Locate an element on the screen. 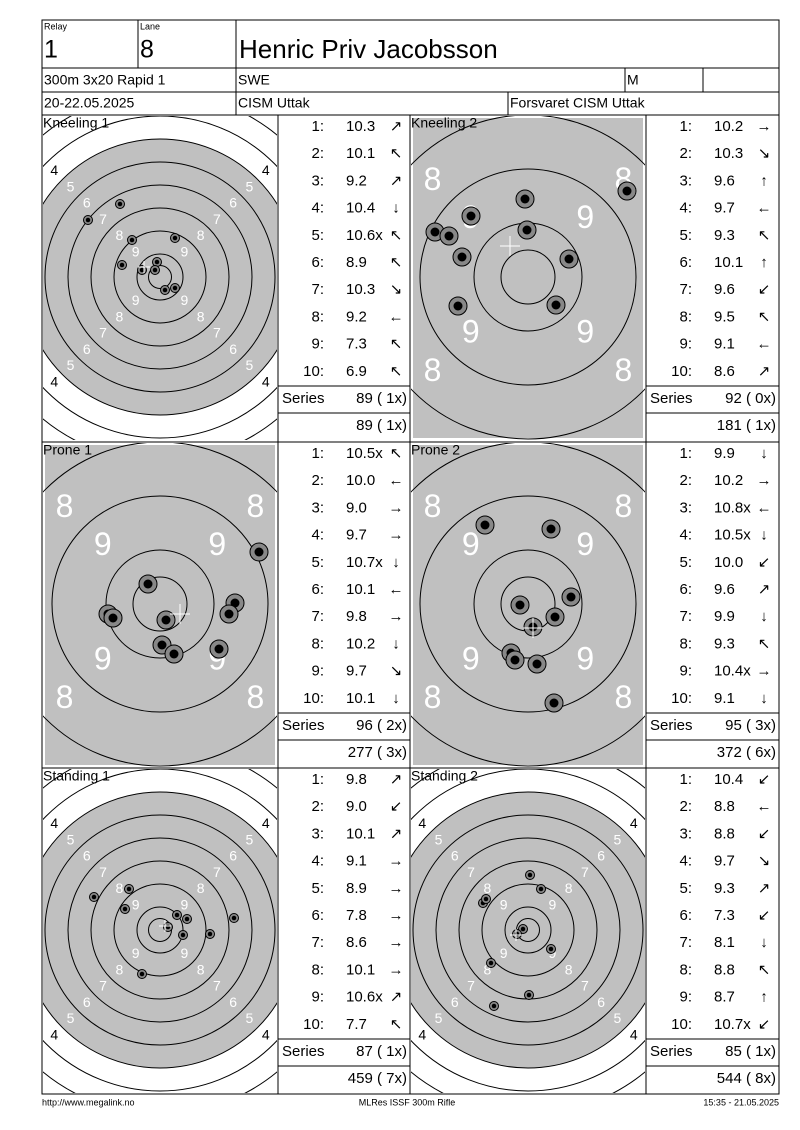  shot-number: 2: is located at coordinates (317, 153).